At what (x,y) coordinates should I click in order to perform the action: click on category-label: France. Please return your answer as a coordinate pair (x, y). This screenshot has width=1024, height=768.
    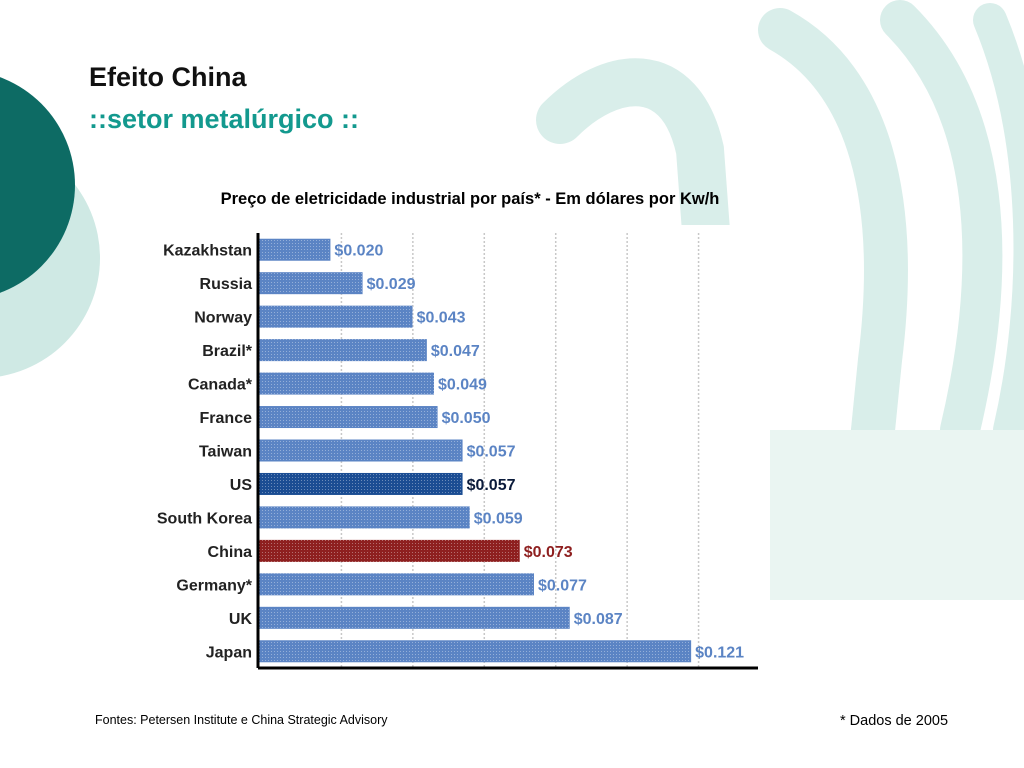
    Looking at the image, I should click on (226, 418).